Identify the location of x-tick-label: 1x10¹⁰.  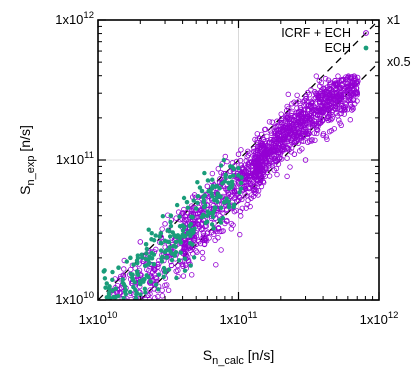
(98, 318).